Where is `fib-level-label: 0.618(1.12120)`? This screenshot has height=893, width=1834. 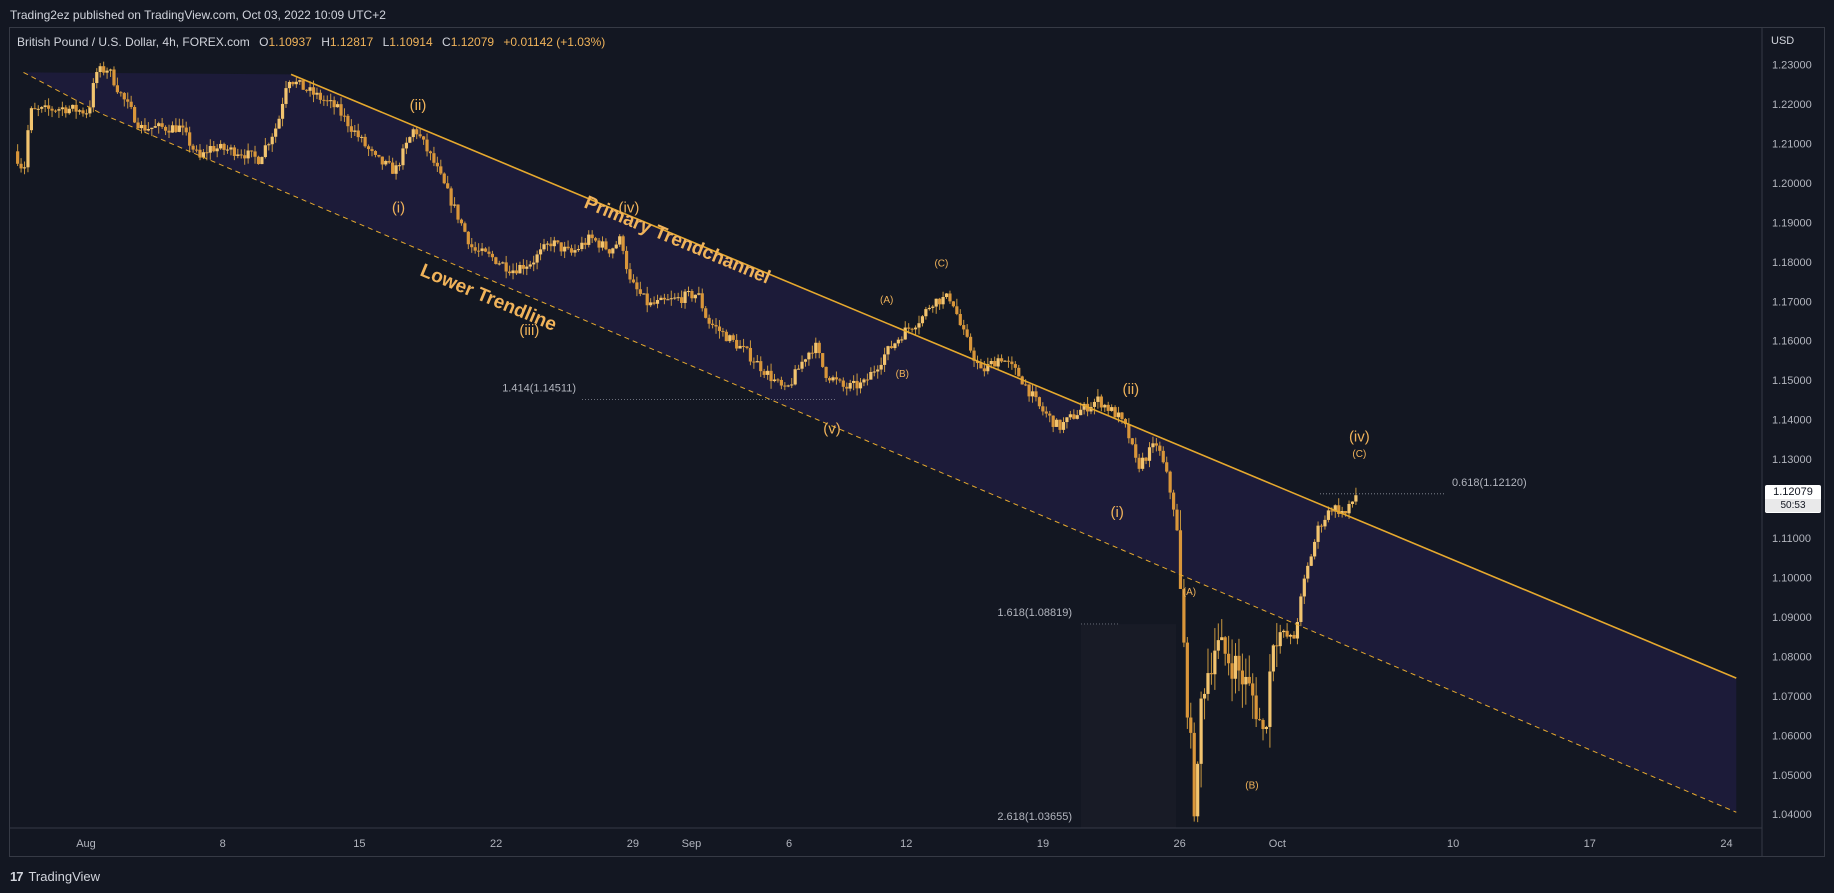
fib-level-label: 0.618(1.12120) is located at coordinates (1489, 483).